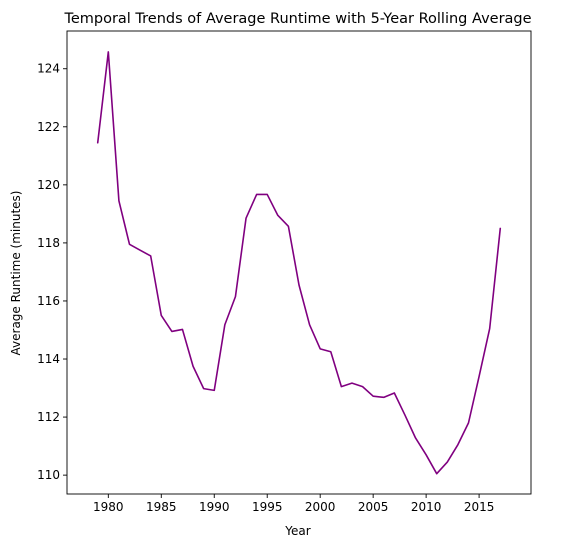 Image resolution: width=575 pixels, height=551 pixels. What do you see at coordinates (479, 507) in the screenshot?
I see `x-tick-label-2015: 2015` at bounding box center [479, 507].